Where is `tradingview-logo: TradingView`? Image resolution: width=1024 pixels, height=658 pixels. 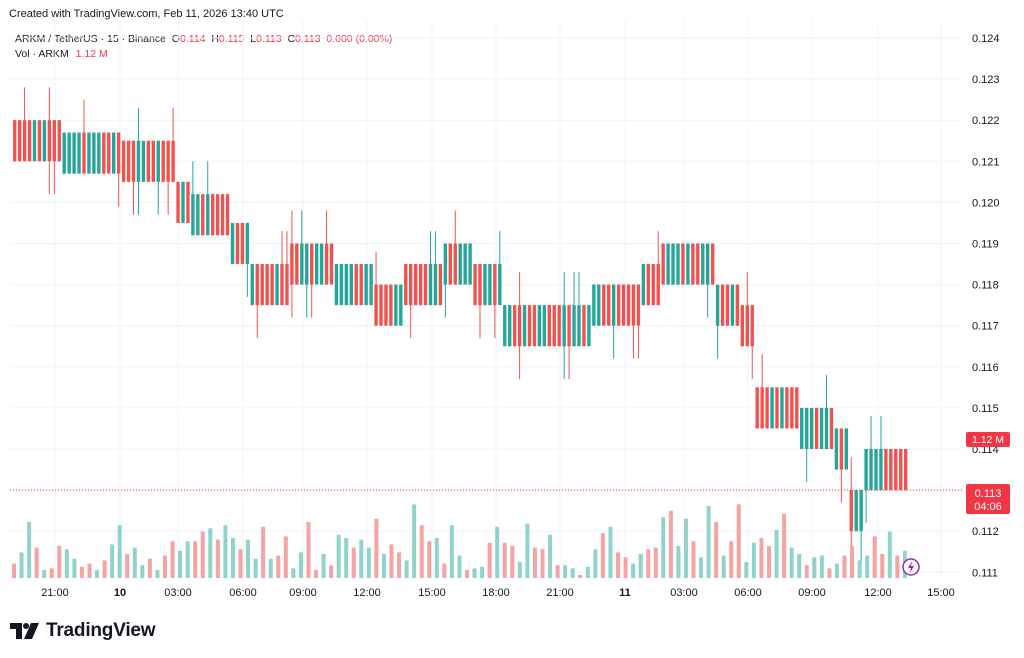 tradingview-logo: TradingView is located at coordinates (83, 631).